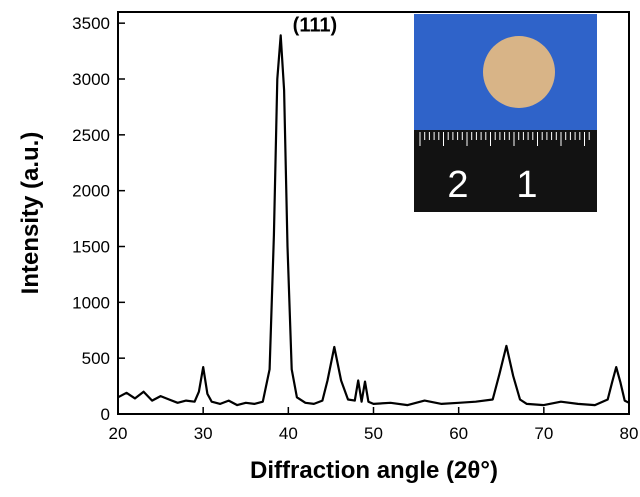 The height and width of the screenshot is (497, 640). What do you see at coordinates (203, 433) in the screenshot?
I see `x-tick-label: 30` at bounding box center [203, 433].